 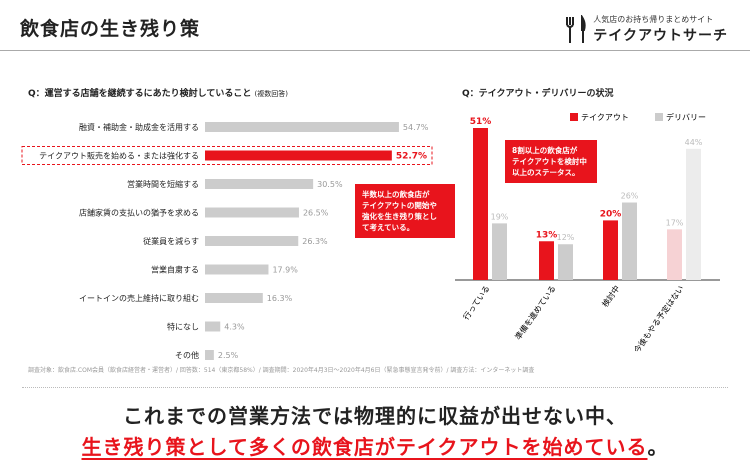 I want to click on legend-swatch-delivery, so click(x=659, y=117).